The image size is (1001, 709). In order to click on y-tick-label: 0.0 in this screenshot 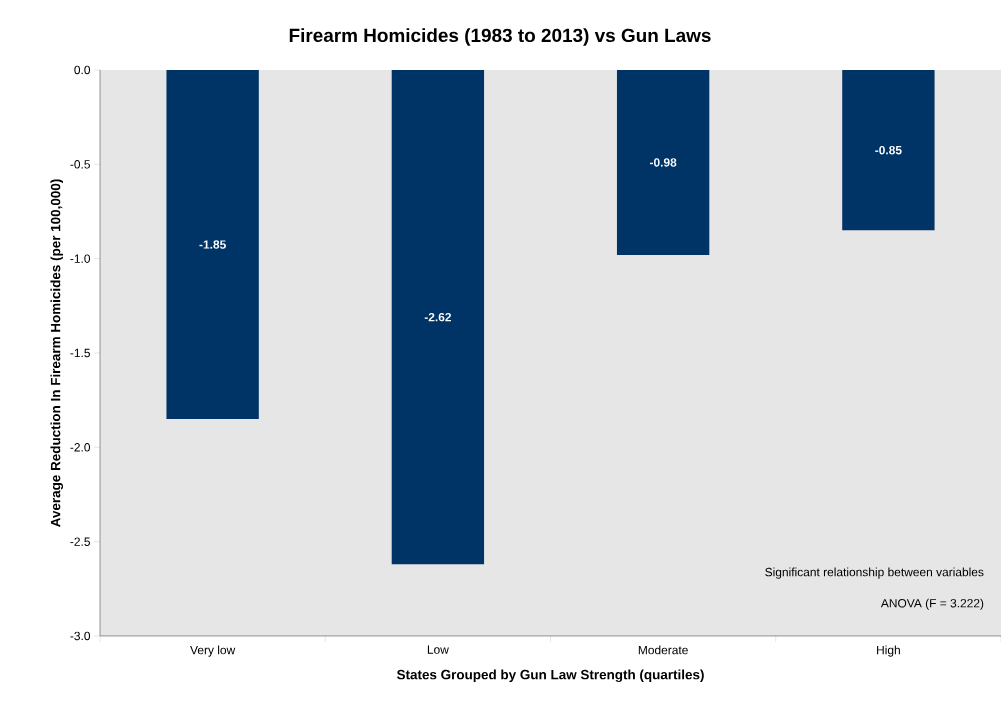, I will do `click(82, 70)`.